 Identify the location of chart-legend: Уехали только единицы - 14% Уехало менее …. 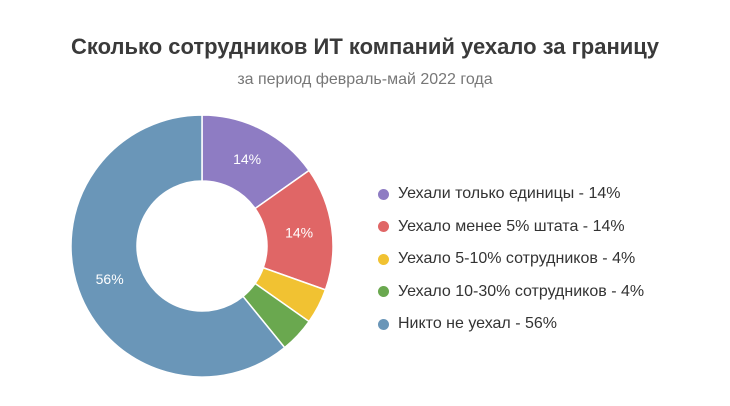
(511, 259).